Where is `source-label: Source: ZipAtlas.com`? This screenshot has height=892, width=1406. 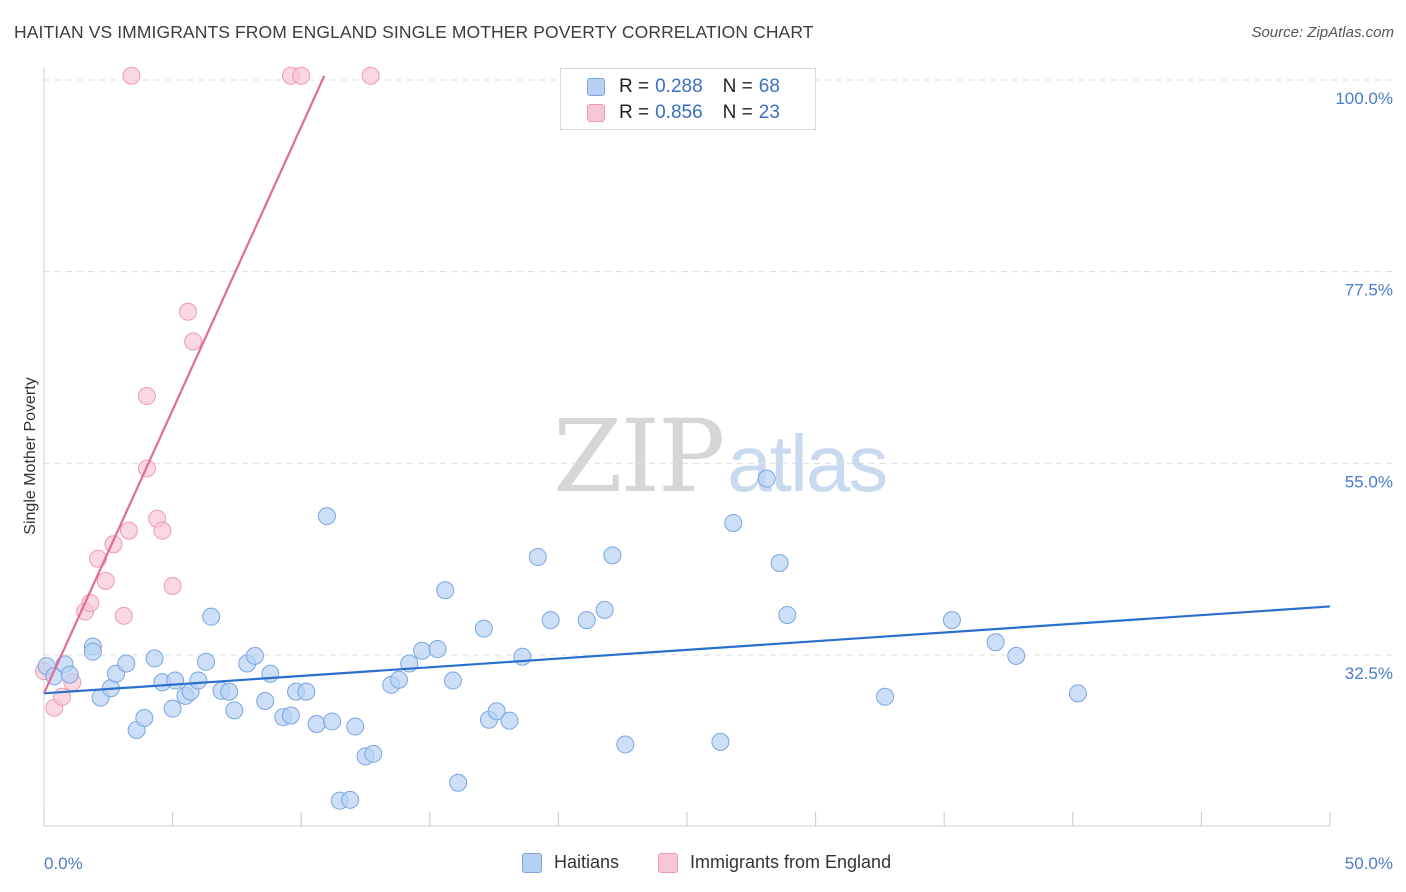 source-label: Source: ZipAtlas.com is located at coordinates (1322, 32).